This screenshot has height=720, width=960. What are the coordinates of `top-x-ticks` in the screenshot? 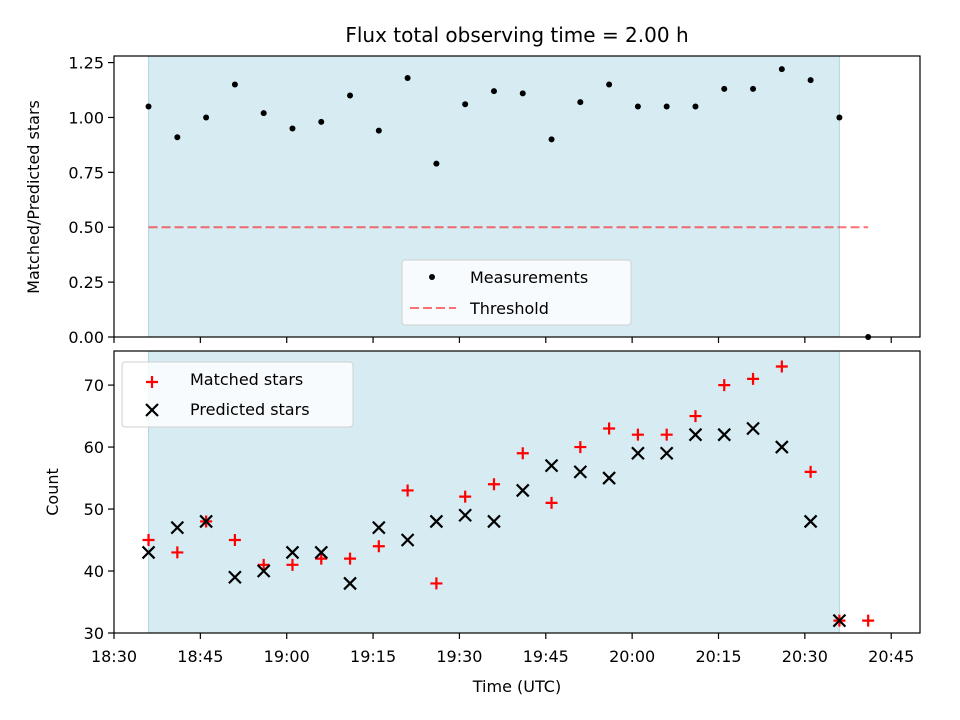 It's located at (502, 340).